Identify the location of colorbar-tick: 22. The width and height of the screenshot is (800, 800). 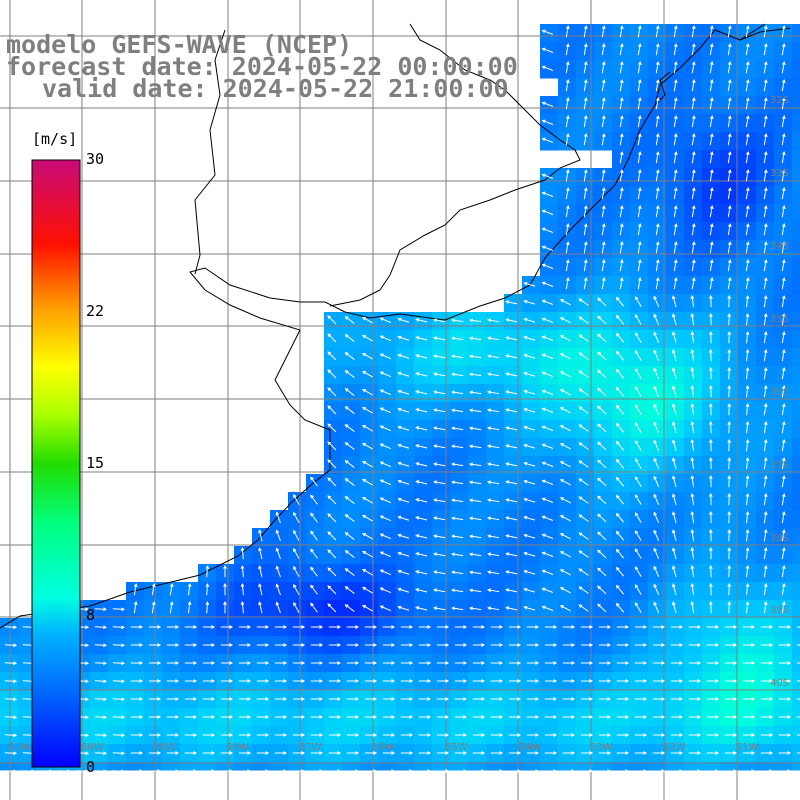
(95, 311).